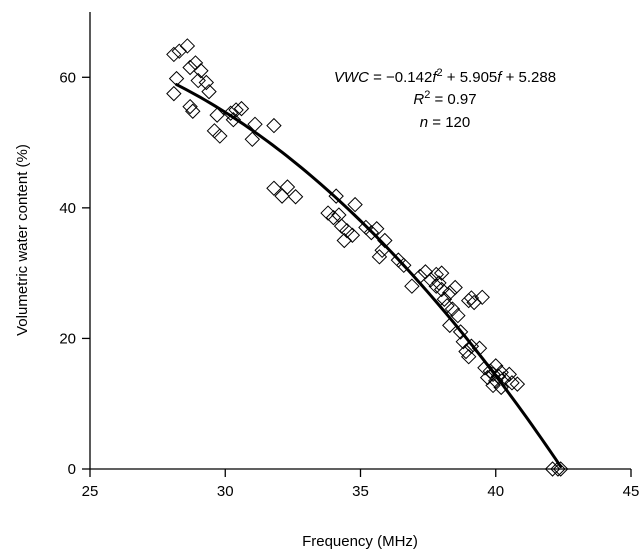 This screenshot has height=553, width=642. Describe the element at coordinates (418, 99) in the screenshot. I see `r-squared-var: R` at that location.